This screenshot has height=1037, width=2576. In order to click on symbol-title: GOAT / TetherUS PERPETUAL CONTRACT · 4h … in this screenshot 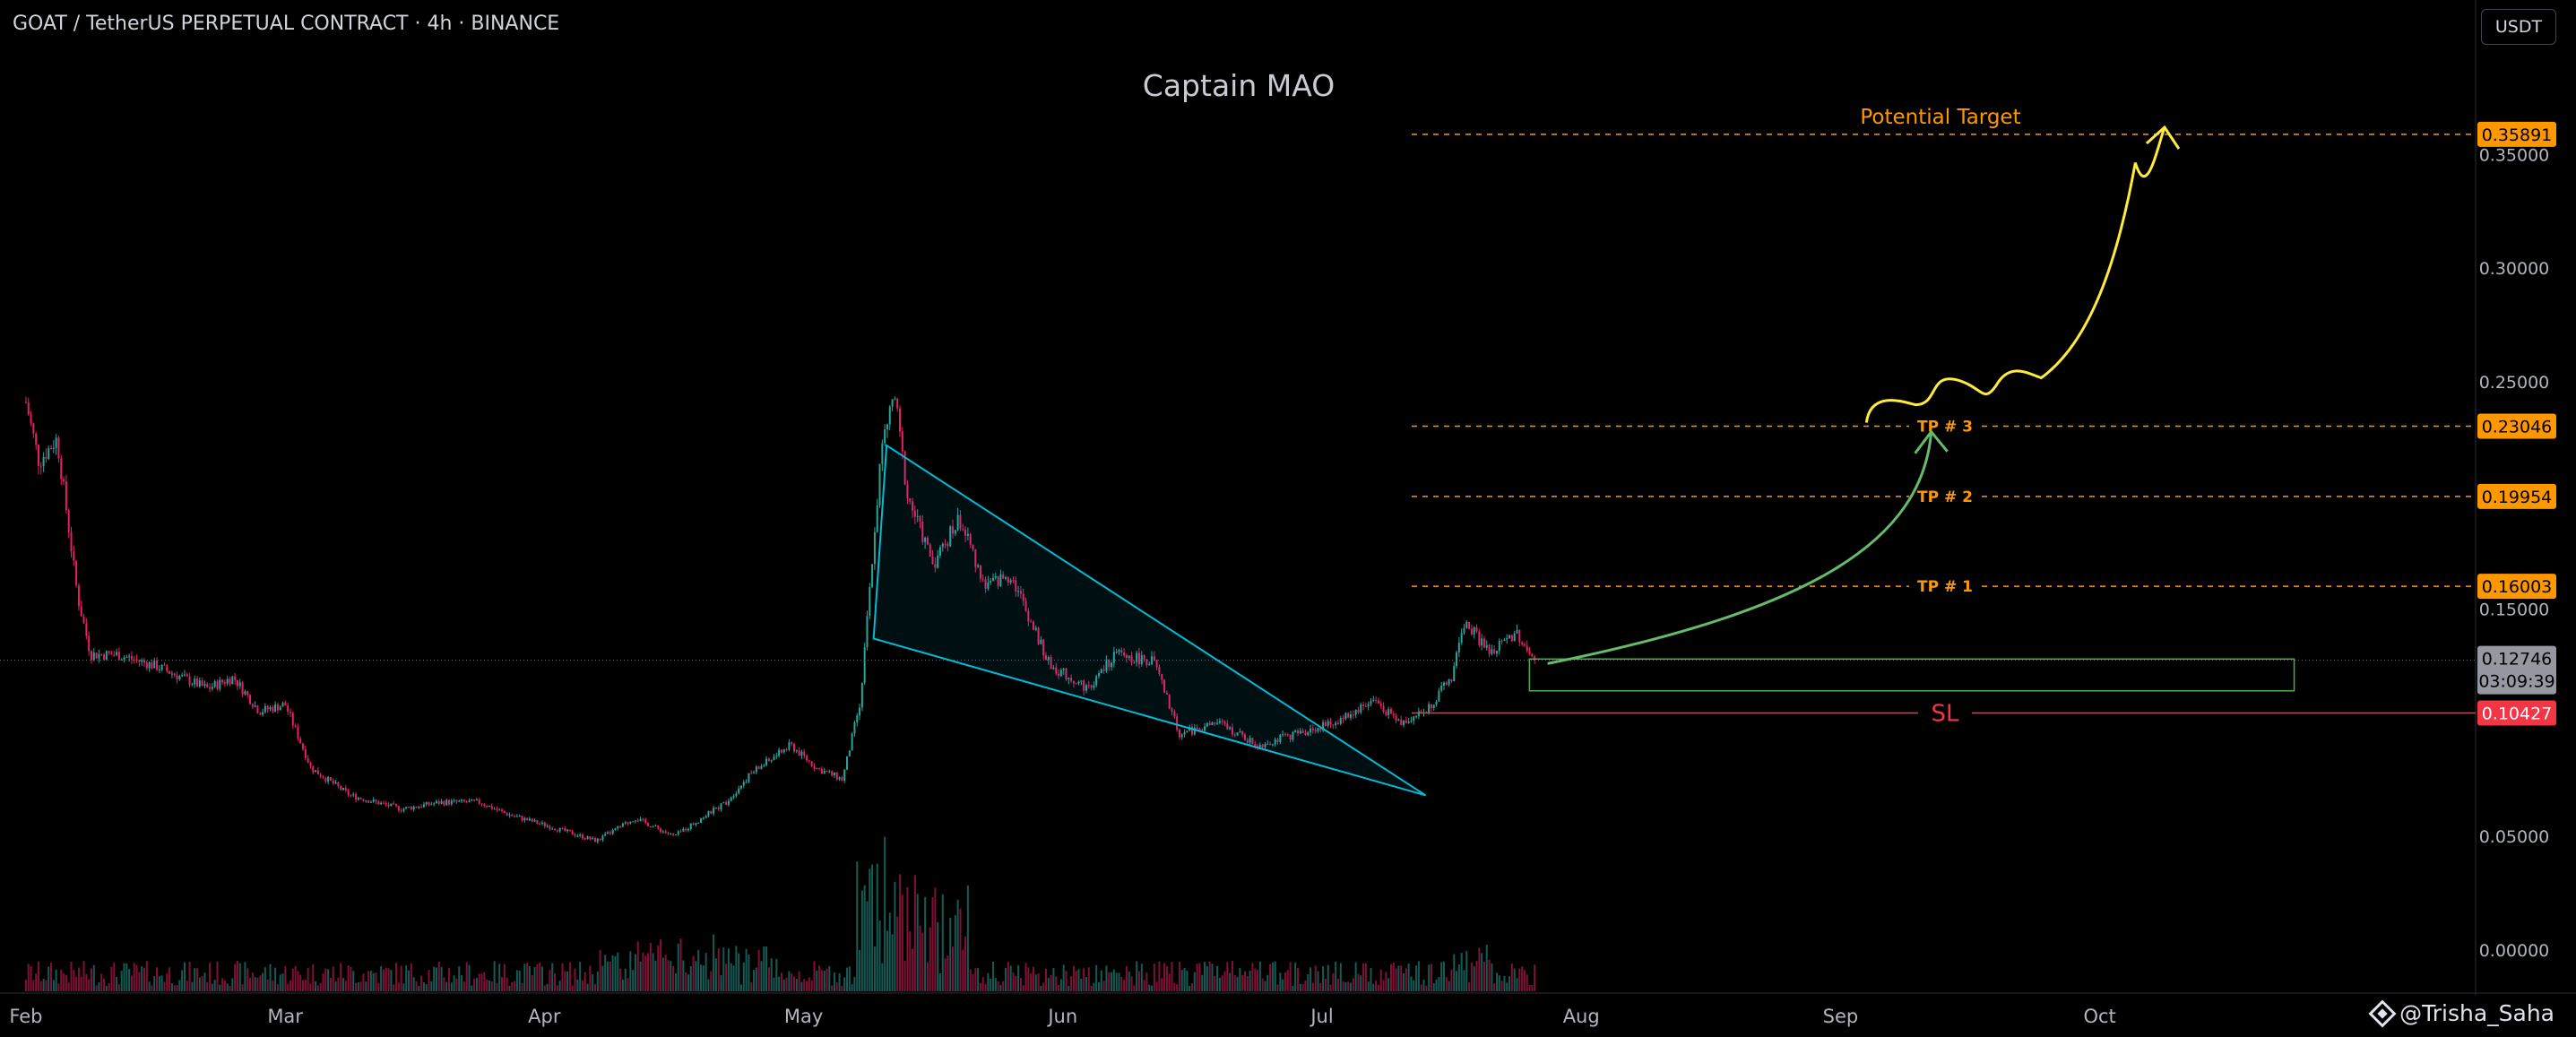, I will do `click(286, 24)`.